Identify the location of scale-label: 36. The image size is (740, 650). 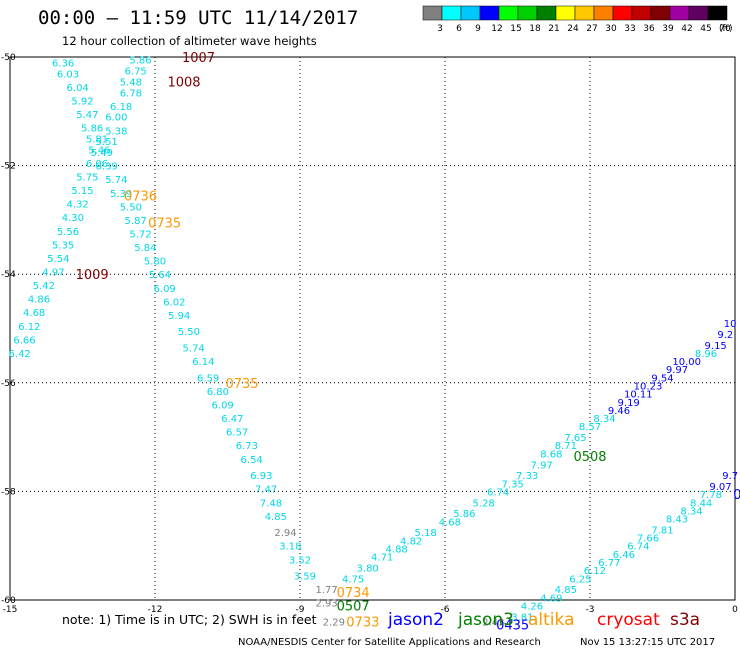
(649, 29).